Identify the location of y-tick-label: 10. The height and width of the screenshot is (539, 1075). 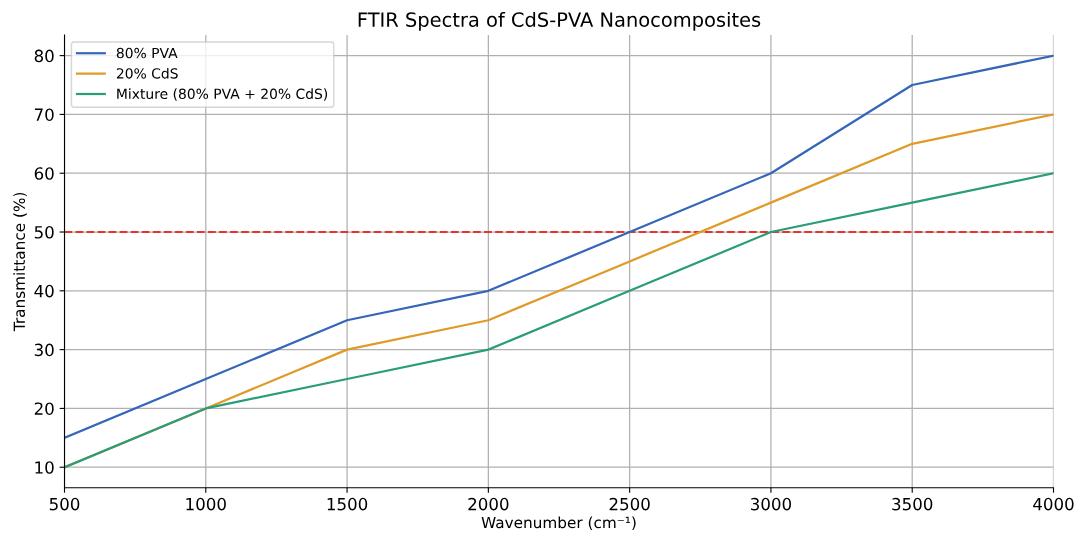
(44, 467).